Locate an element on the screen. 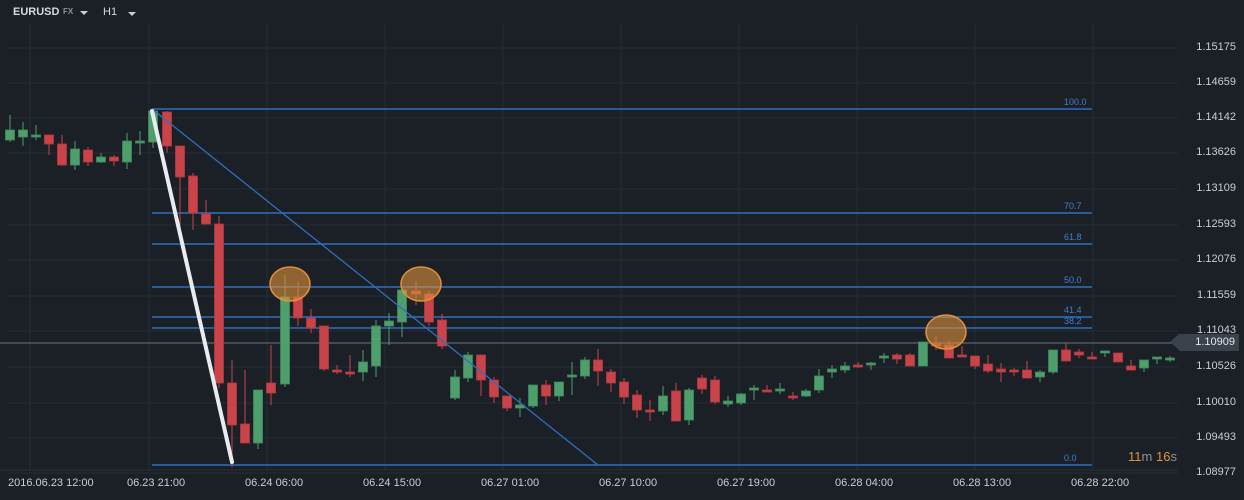 This screenshot has height=500, width=1244. market-type-label: FX is located at coordinates (68, 11).